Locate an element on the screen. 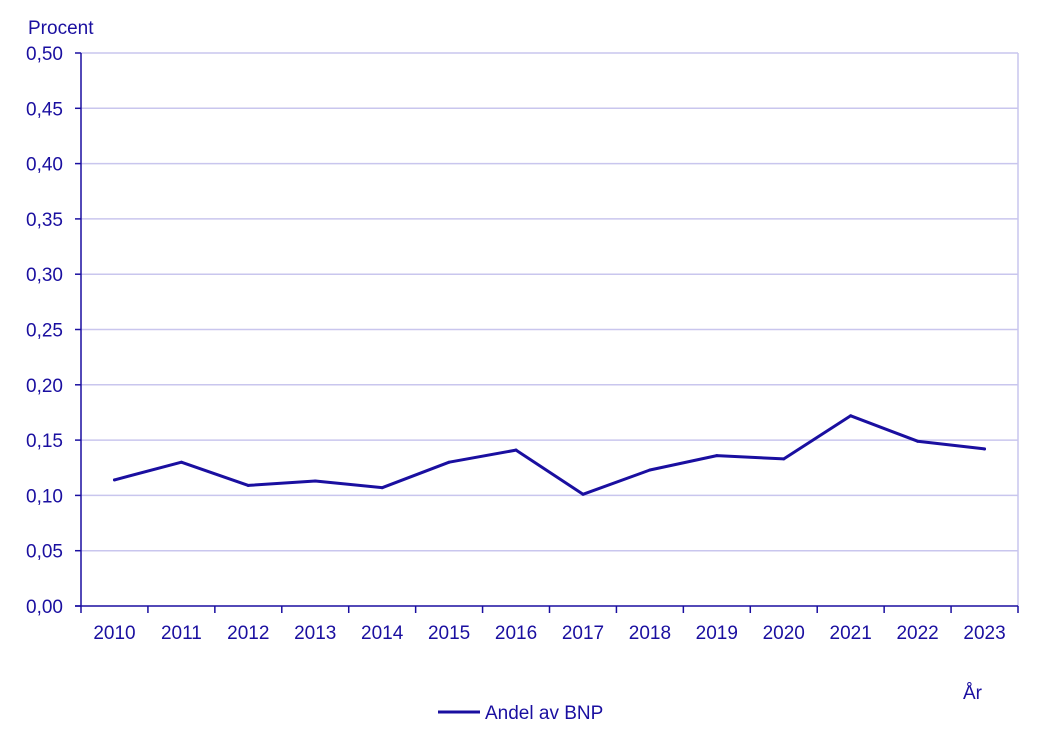  x-tick-label: 2023 is located at coordinates (984, 633).